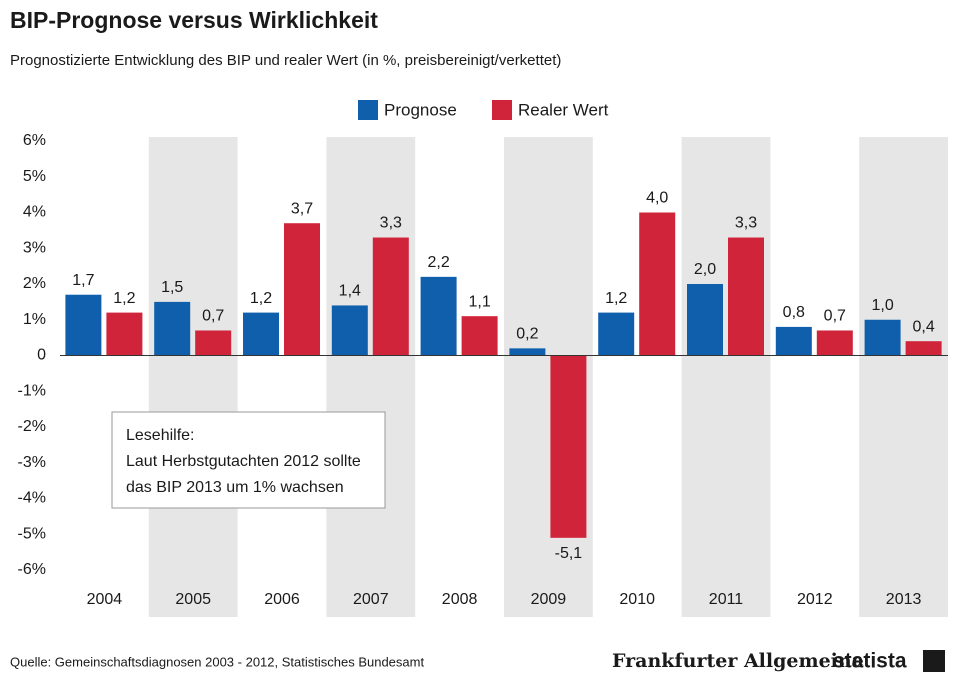 Image resolution: width=960 pixels, height=688 pixels. What do you see at coordinates (705, 269) in the screenshot?
I see `value-label: 2,0` at bounding box center [705, 269].